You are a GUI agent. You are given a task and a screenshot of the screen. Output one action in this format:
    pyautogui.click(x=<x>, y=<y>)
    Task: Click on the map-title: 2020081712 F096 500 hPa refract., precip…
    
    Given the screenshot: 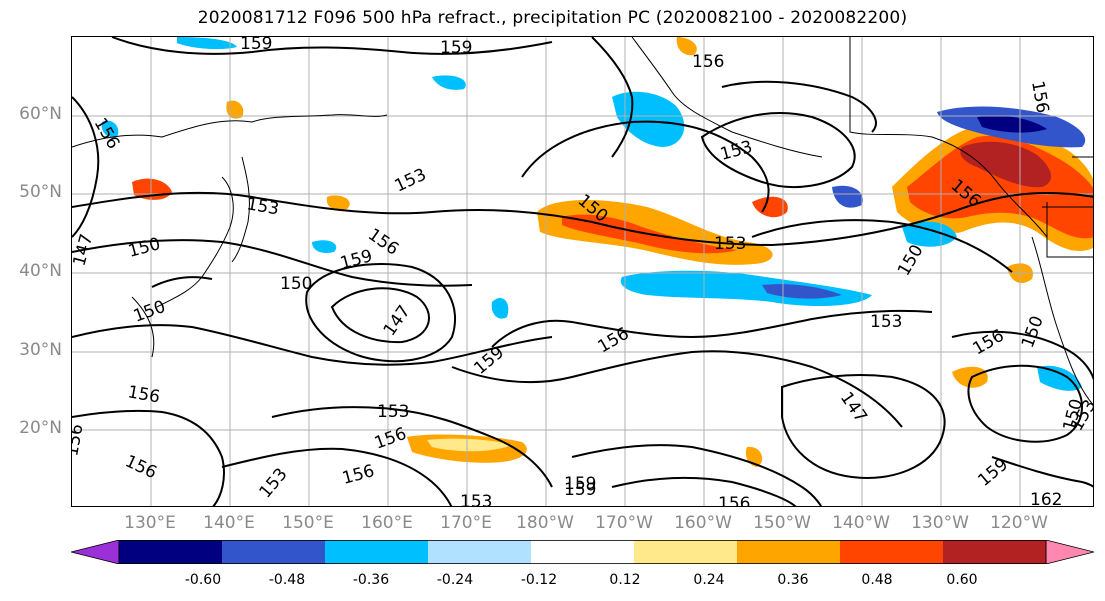 What is the action you would take?
    pyautogui.click(x=552, y=18)
    